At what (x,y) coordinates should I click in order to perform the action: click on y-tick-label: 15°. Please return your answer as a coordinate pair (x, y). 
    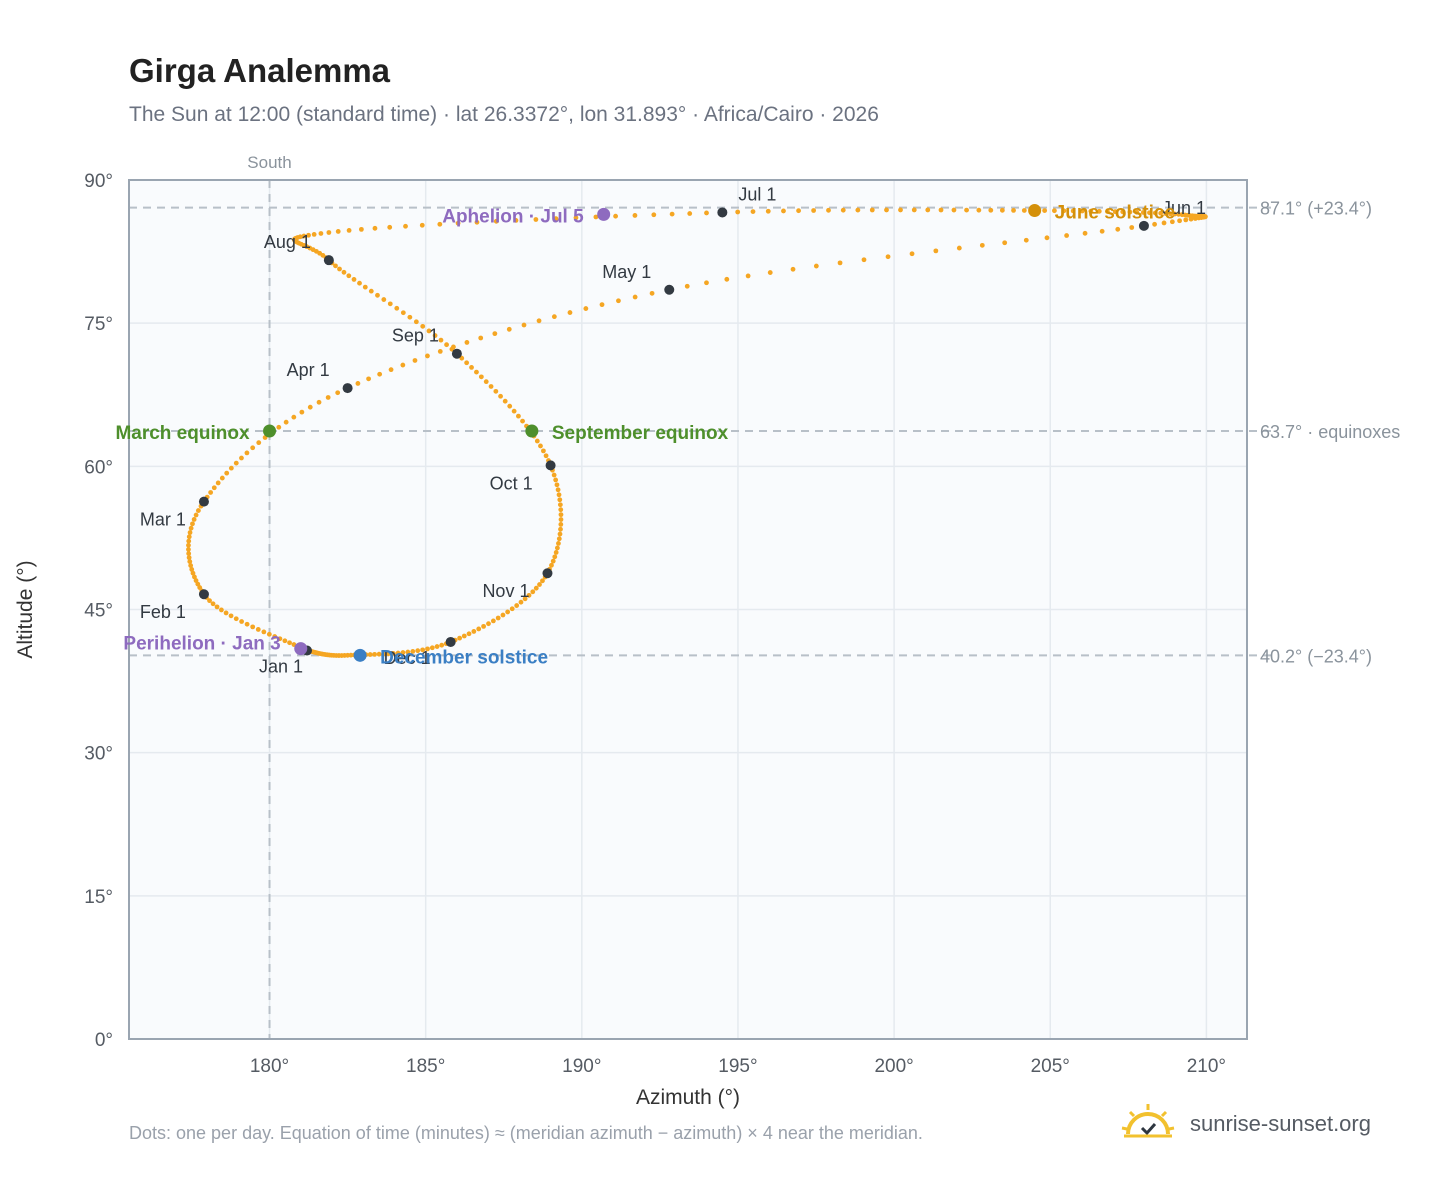
    Looking at the image, I should click on (98, 897).